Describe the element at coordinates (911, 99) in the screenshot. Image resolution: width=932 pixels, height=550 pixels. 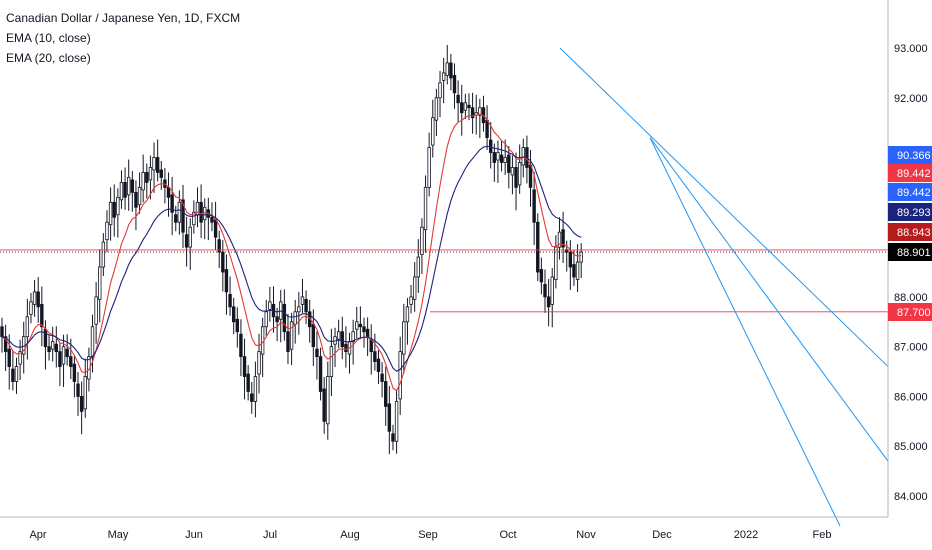
I see `price-tick-label: 92.000` at that location.